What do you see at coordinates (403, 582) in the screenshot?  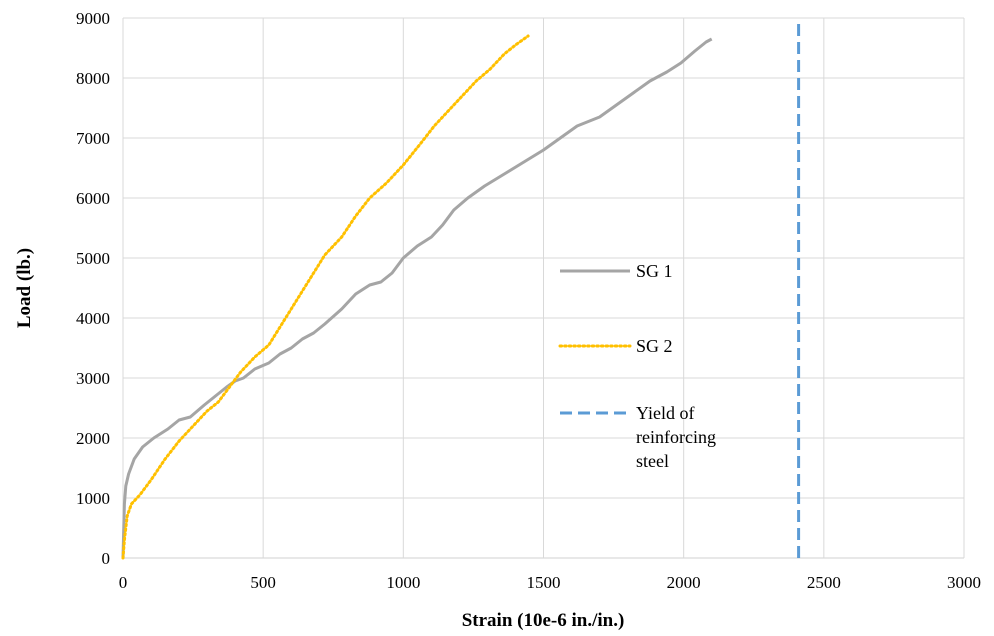 I see `x-tick-label: 1000` at bounding box center [403, 582].